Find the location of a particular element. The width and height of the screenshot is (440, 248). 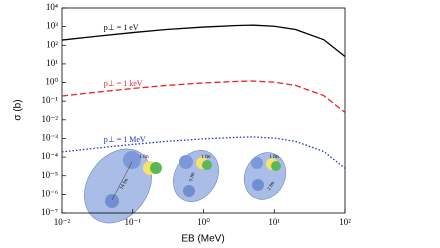

y-tick-label: 10⁻¹ is located at coordinates (50, 100).